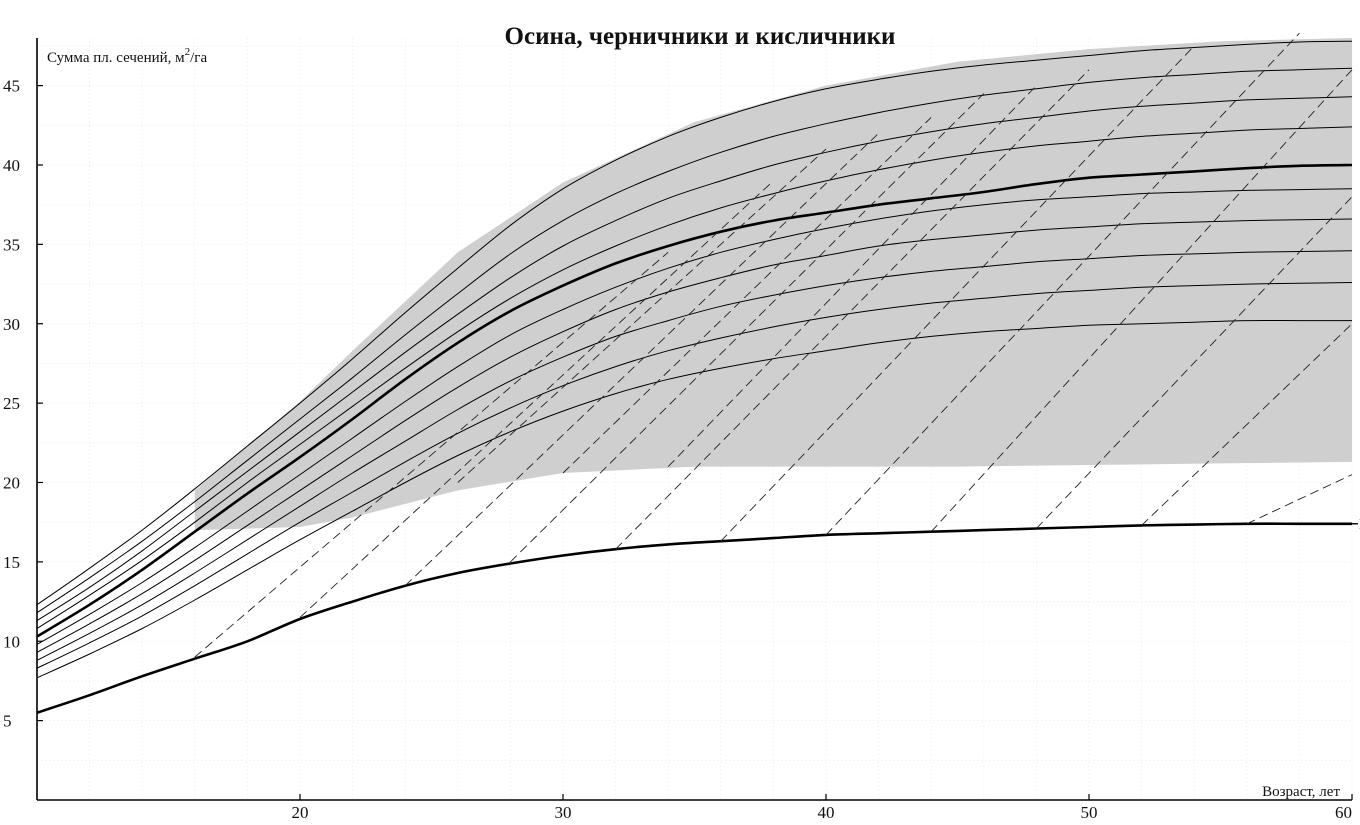  I want to click on y-tick-label: 10, so click(11, 641).